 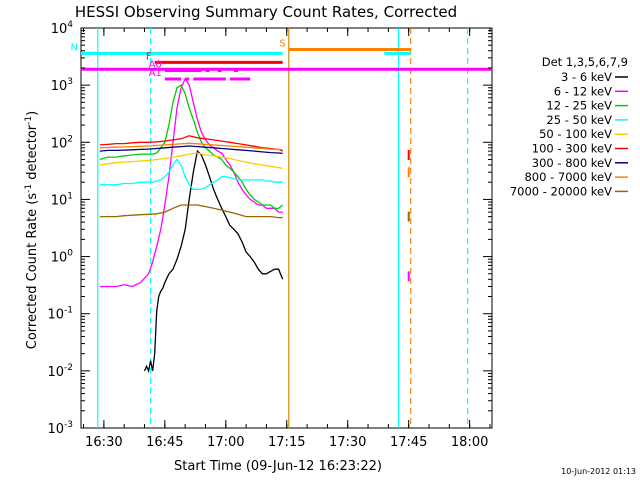 What do you see at coordinates (598, 471) in the screenshot?
I see `footer-timestamp: 10-Jun-2012 01:13` at bounding box center [598, 471].